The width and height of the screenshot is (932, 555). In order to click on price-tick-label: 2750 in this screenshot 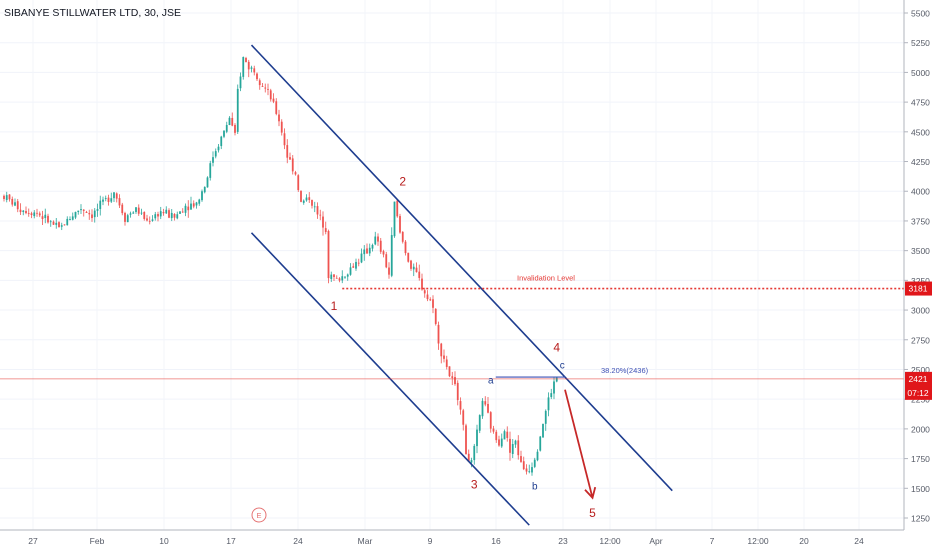, I will do `click(920, 340)`.